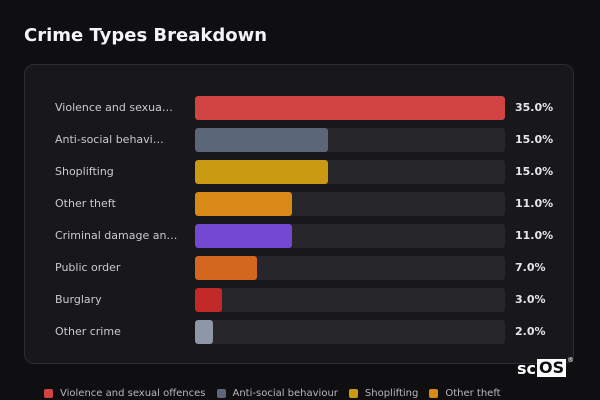 The image size is (600, 400). I want to click on legend-item: Shoplifting, so click(383, 393).